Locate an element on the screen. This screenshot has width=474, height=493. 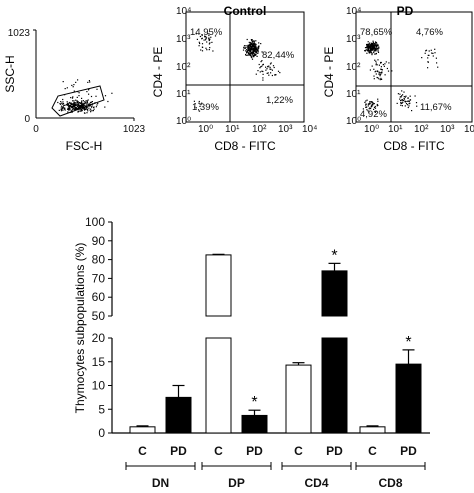
pd-title: PD is located at coordinates (405, 11).